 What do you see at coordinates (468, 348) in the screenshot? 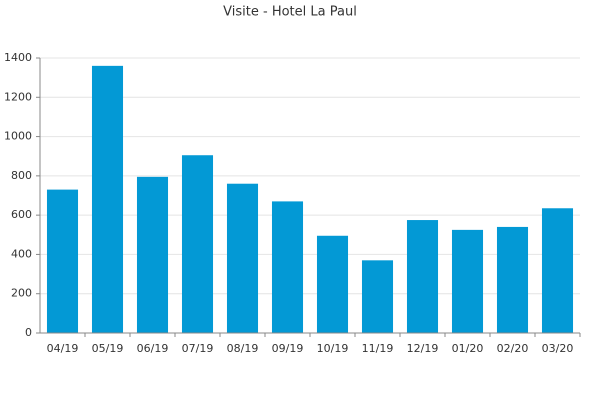
I see `x-tick-label: 01/20` at bounding box center [468, 348].